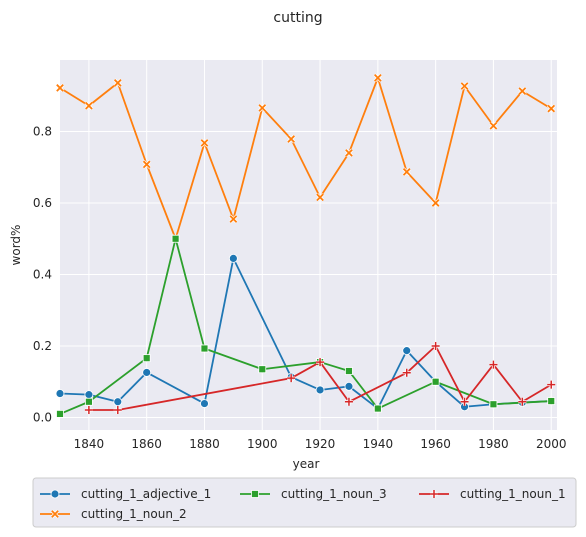 Image resolution: width=586 pixels, height=537 pixels. Describe the element at coordinates (493, 444) in the screenshot. I see `x-tick-label: 1980` at that location.